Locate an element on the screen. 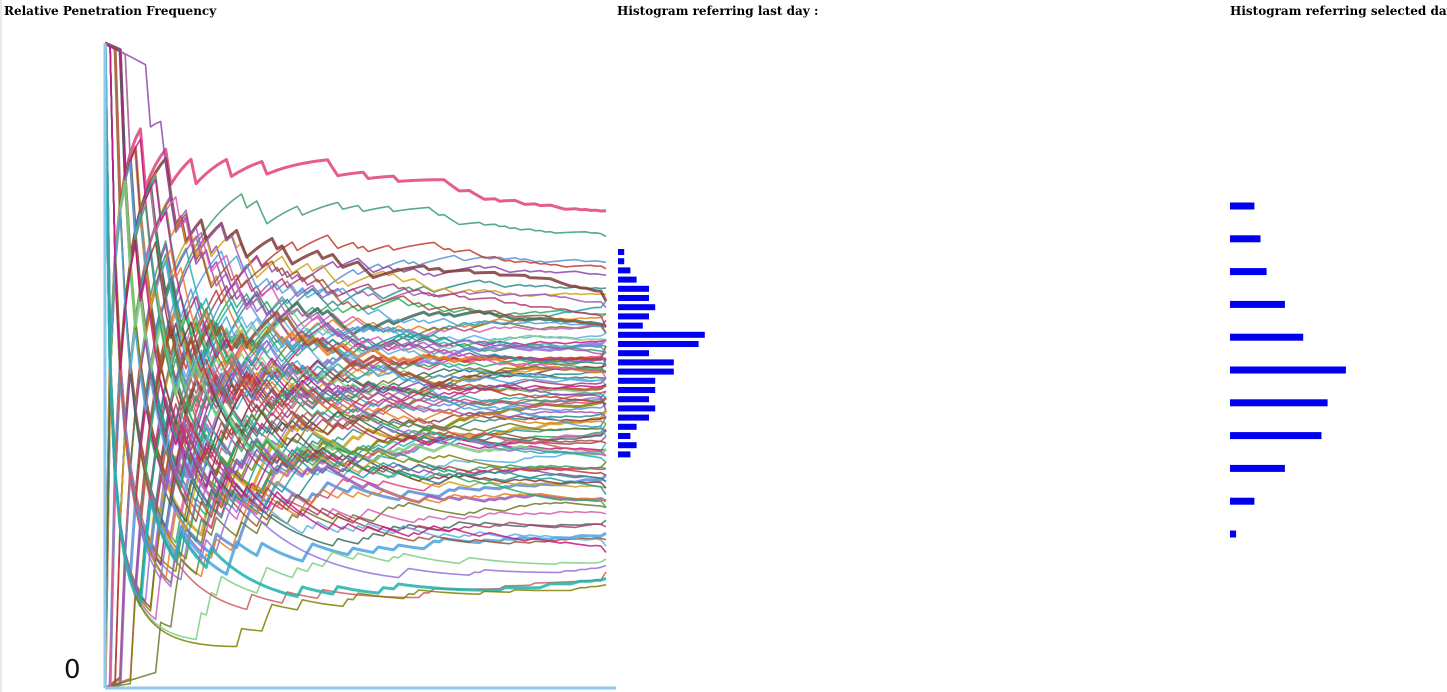 The height and width of the screenshot is (692, 1447). selected-day-histogram-title: Histogram referring selected day : is located at coordinates (1338, 11).